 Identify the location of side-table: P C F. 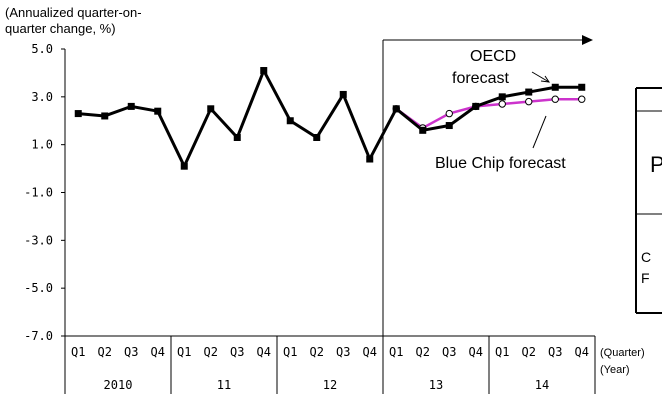
(648, 200).